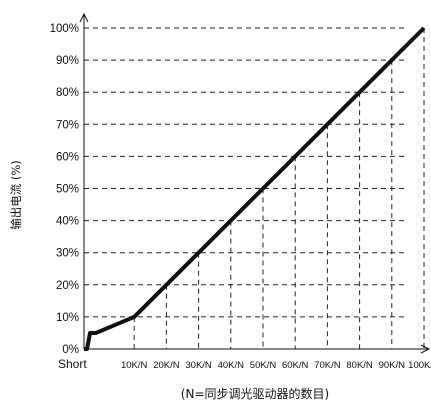  I want to click on y-axis-label: 输出电流 (%), so click(16, 195).